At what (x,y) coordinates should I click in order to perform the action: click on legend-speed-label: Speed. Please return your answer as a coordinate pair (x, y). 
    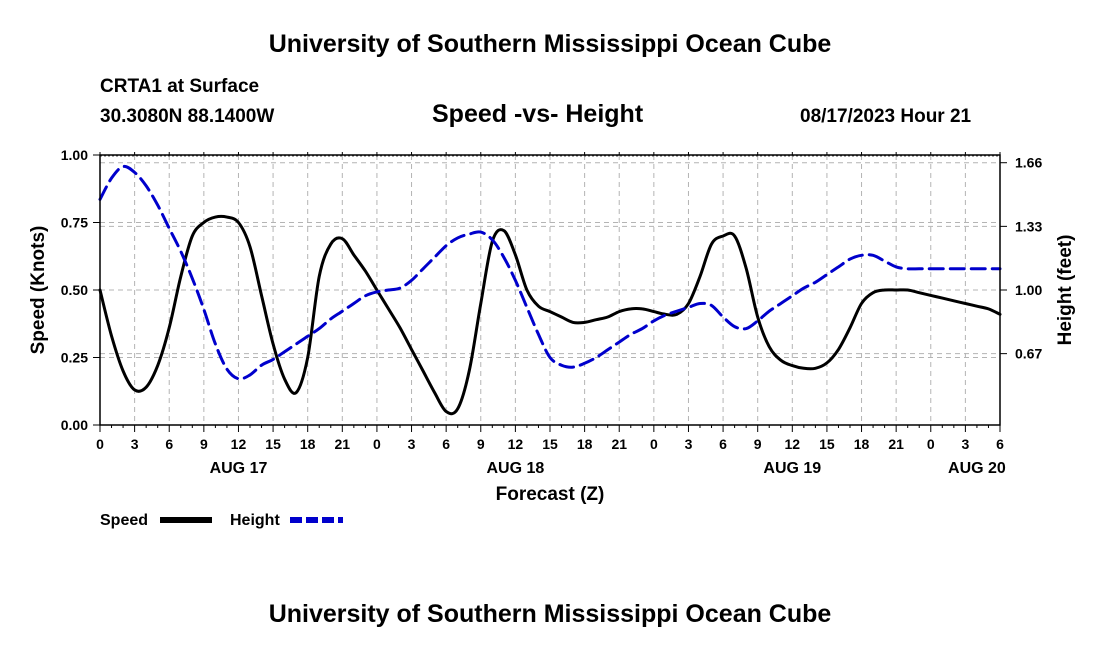
    Looking at the image, I should click on (124, 520).